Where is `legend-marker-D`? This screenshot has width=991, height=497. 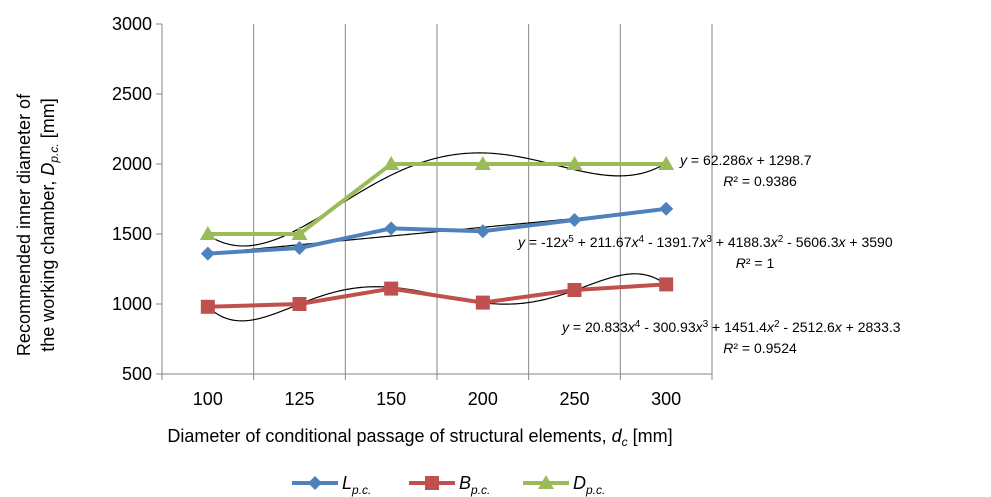 legend-marker-D is located at coordinates (546, 482).